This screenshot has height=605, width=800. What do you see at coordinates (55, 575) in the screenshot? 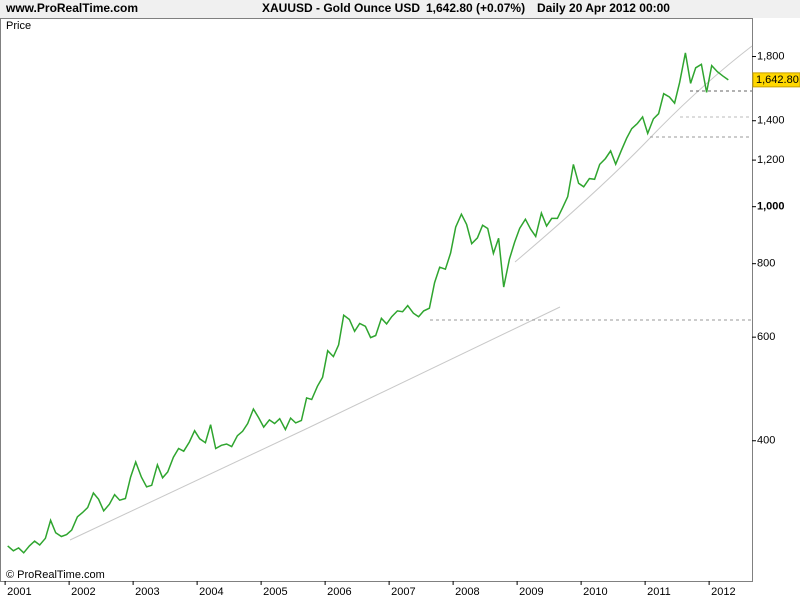
I see `copyright: © ProRealTime.com` at bounding box center [55, 575].